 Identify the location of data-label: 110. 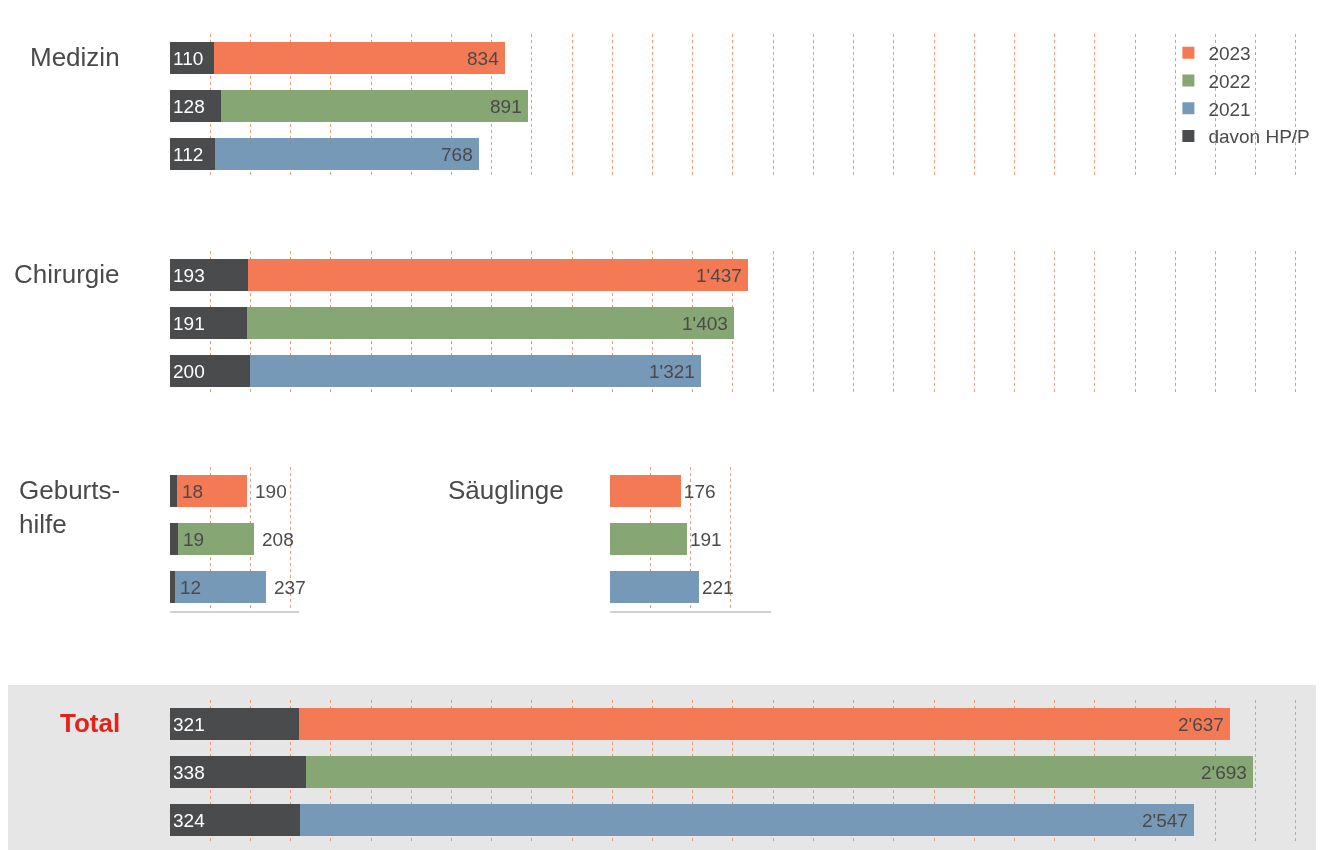
(188, 58).